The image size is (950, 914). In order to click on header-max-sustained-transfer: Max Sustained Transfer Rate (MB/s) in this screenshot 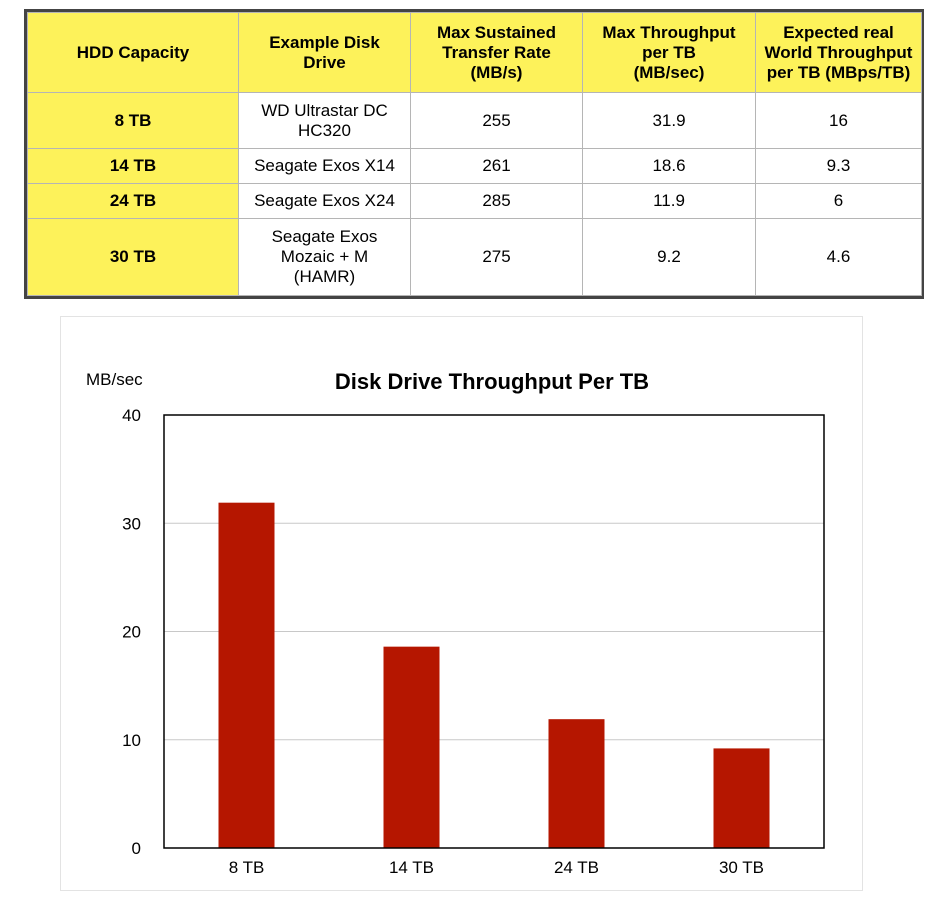, I will do `click(496, 52)`.